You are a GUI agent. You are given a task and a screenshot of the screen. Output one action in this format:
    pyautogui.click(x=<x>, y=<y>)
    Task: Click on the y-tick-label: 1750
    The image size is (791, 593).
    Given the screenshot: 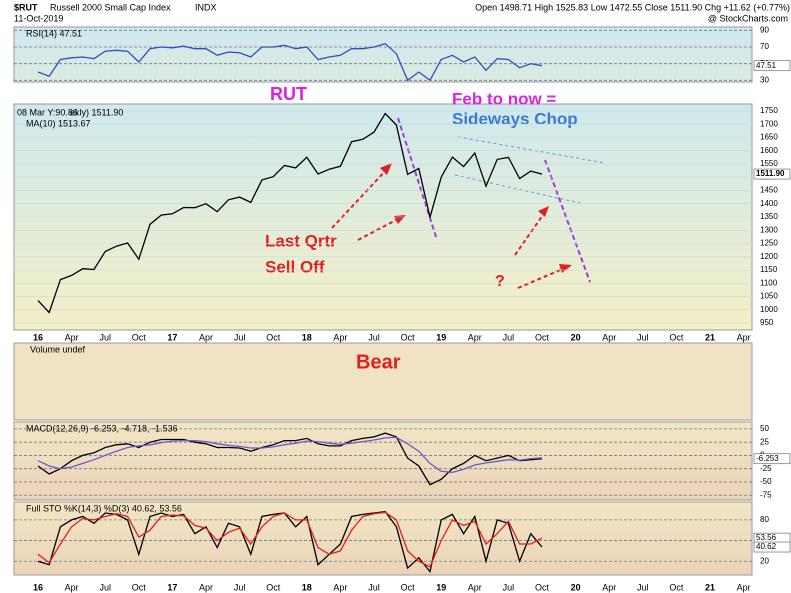 What is the action you would take?
    pyautogui.click(x=769, y=110)
    